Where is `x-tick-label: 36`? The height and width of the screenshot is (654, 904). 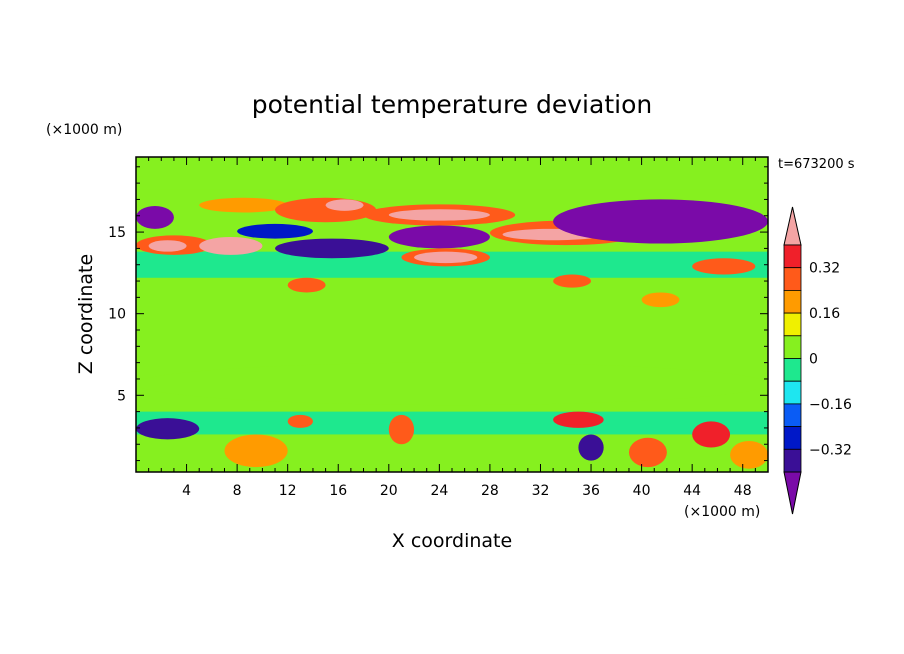
x-tick-label: 36 is located at coordinates (591, 491).